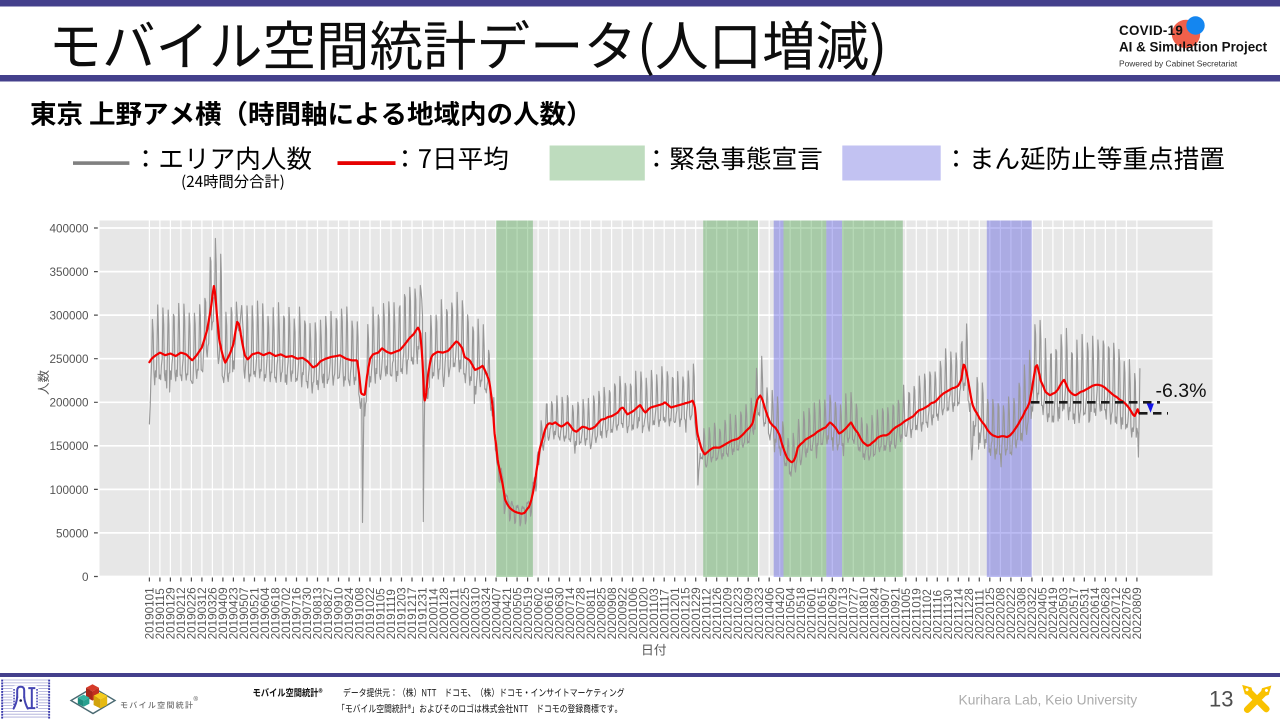 This screenshot has height=720, width=1280. Describe the element at coordinates (234, 613) in the screenshot. I see `svg-text: 20190423` at that location.